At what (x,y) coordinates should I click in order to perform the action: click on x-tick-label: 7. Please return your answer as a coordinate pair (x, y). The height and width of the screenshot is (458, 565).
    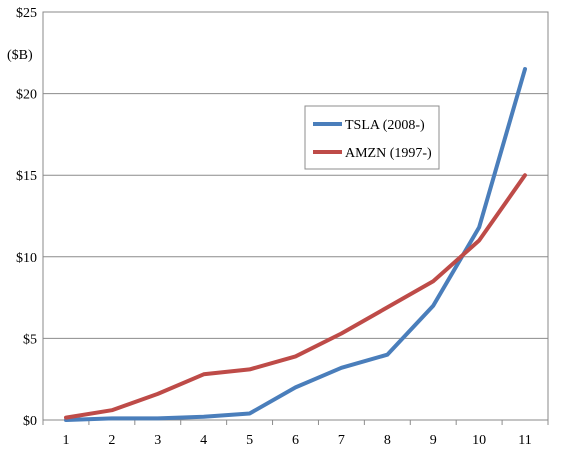
    Looking at the image, I should click on (341, 440).